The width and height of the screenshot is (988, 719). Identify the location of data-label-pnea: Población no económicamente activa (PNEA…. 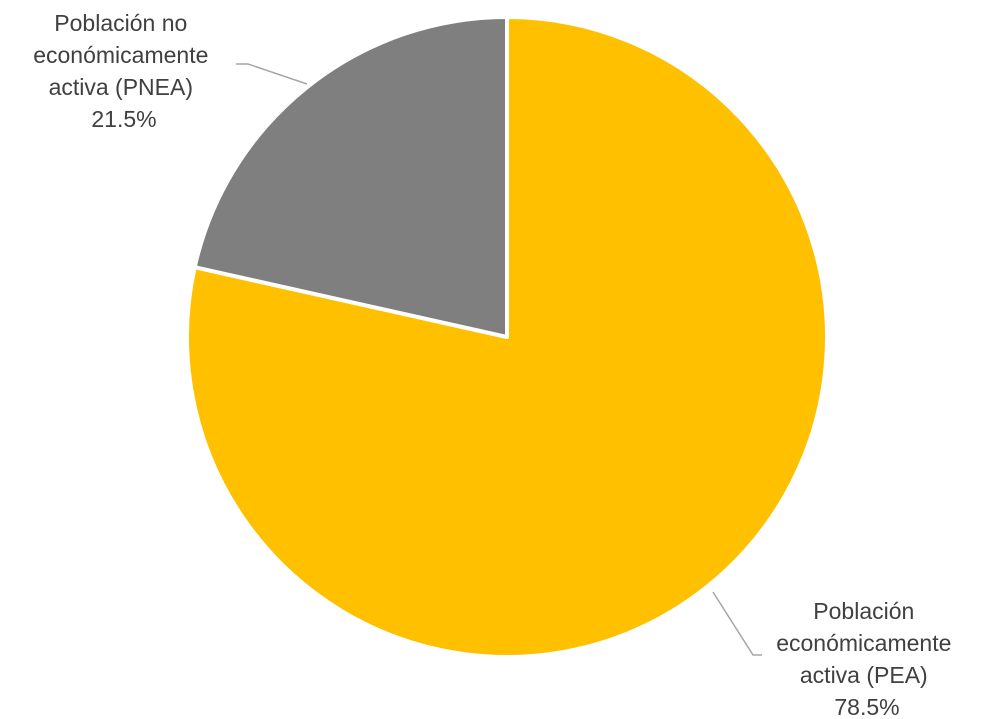
(124, 71).